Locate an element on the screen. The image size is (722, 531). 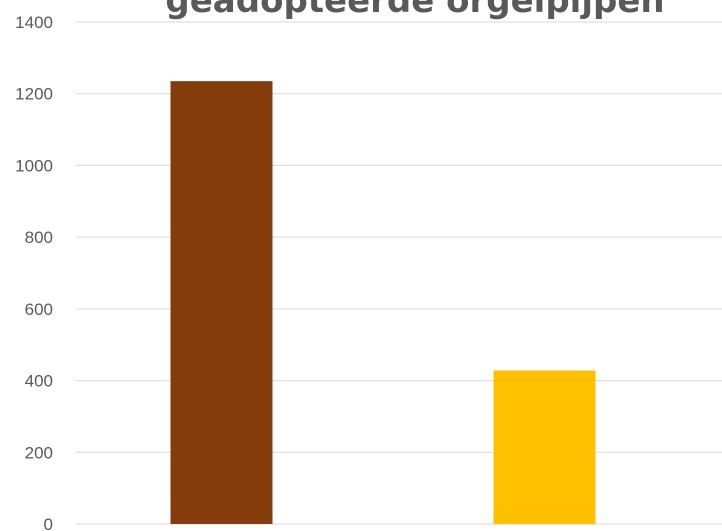
y-tick-label-0: 0 is located at coordinates (48, 523).